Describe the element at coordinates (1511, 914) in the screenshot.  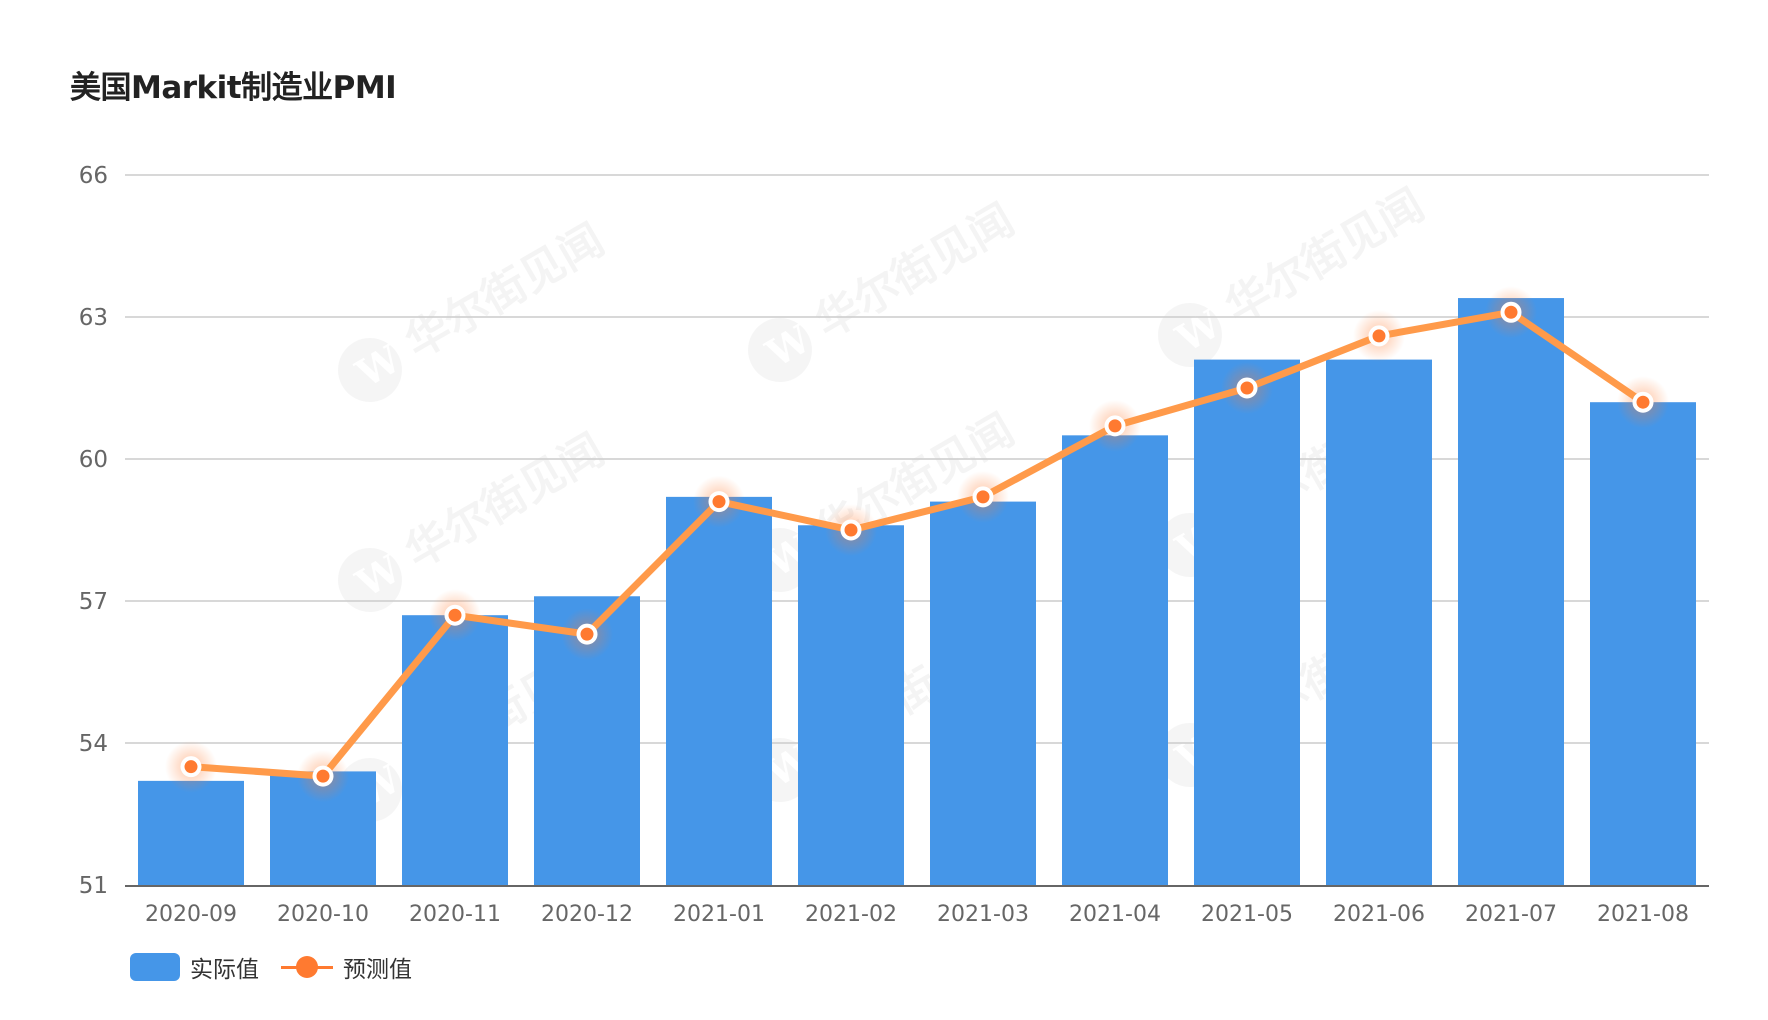
I see `x-tick-label: 2021-07` at that location.